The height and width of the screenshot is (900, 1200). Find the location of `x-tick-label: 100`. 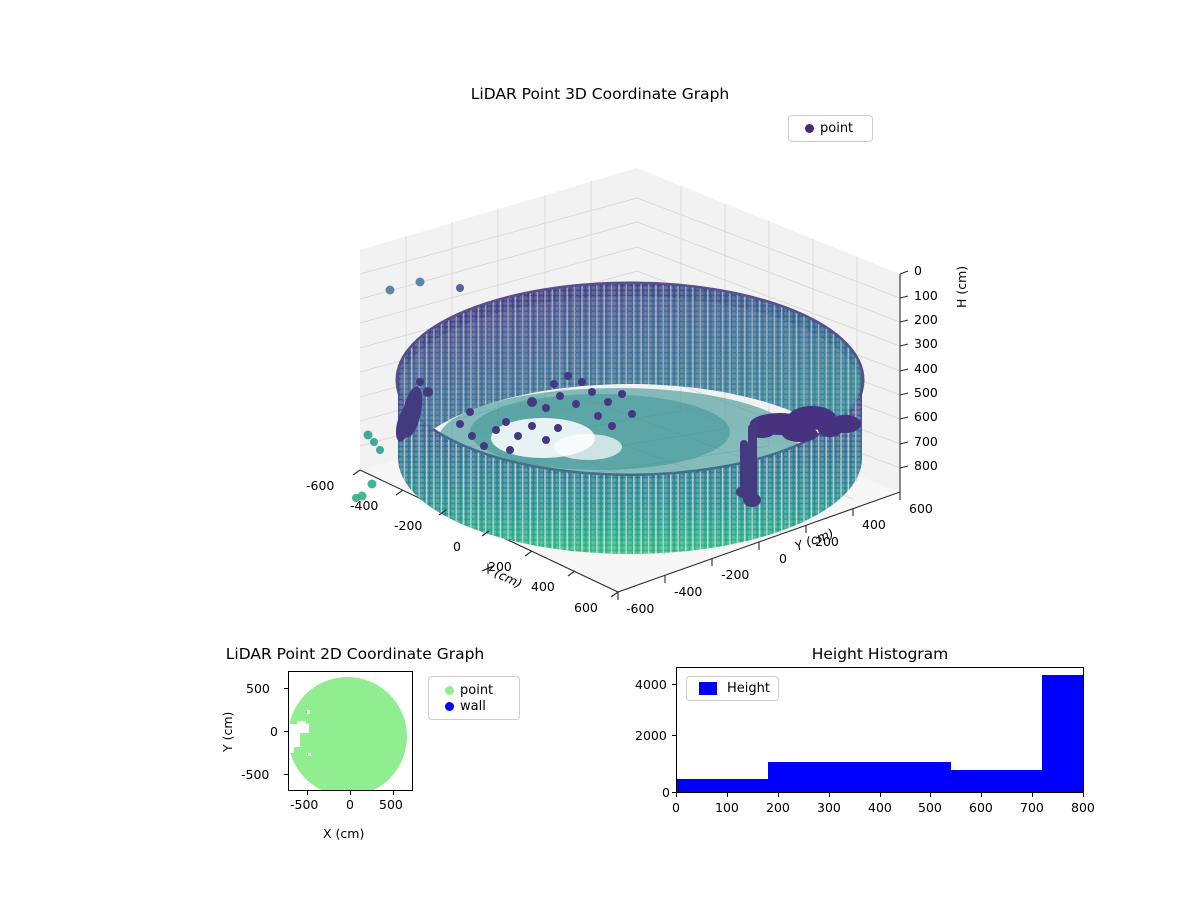

x-tick-label: 100 is located at coordinates (727, 807).